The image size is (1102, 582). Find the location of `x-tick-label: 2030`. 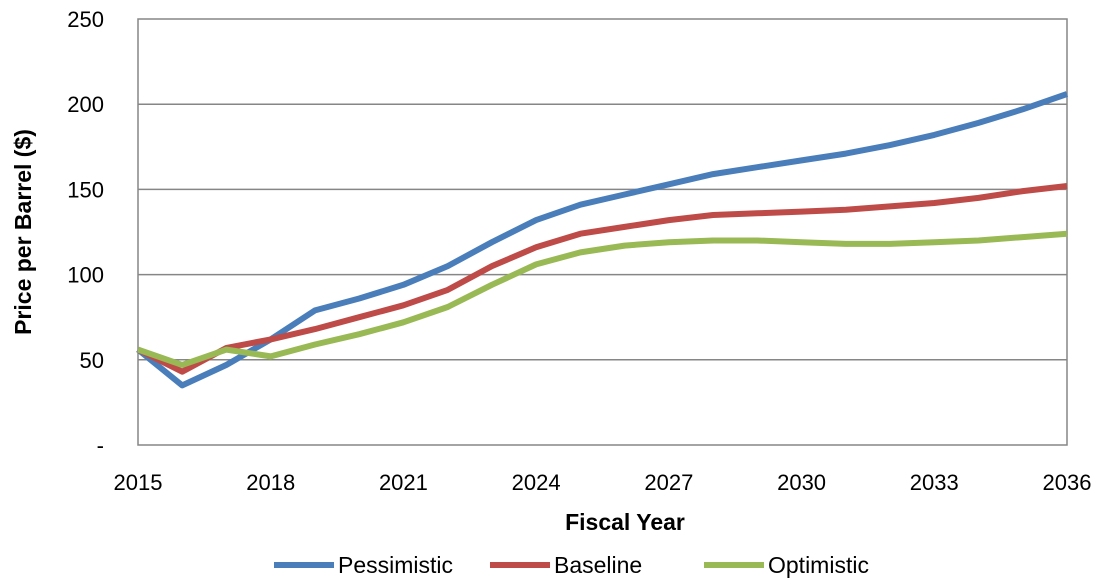

x-tick-label: 2030 is located at coordinates (801, 482).